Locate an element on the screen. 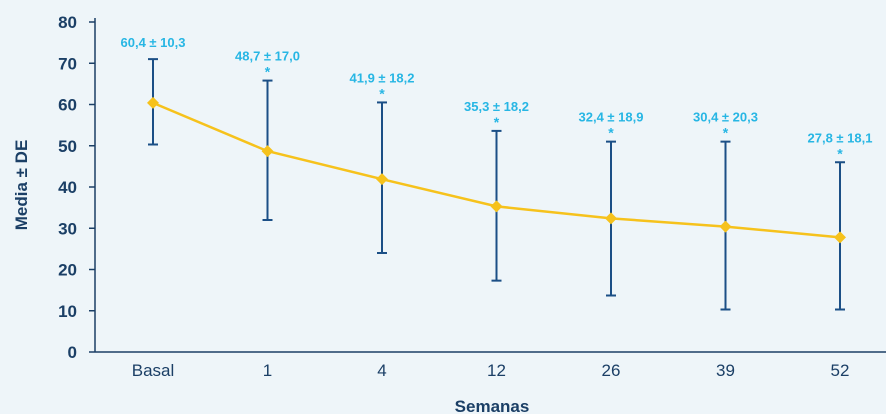  y-tick-label: 70 is located at coordinates (67, 63).